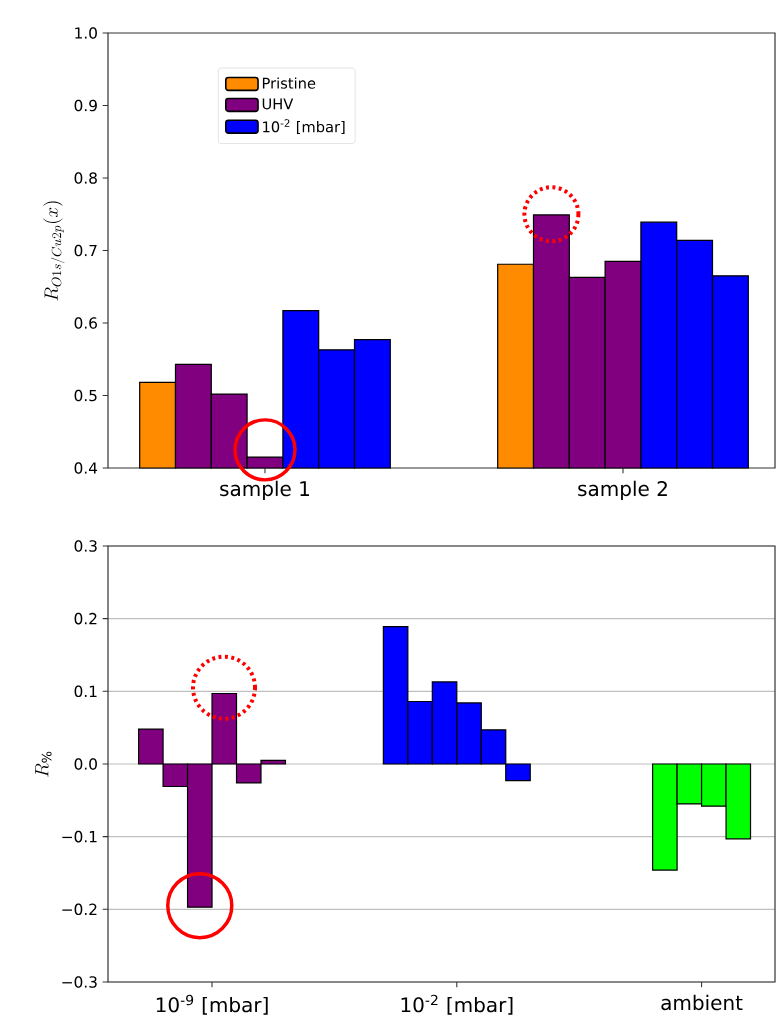 The height and width of the screenshot is (1023, 779). Describe the element at coordinates (43, 764) in the screenshot. I see `y-axis-title: $R_{\%}$` at that location.